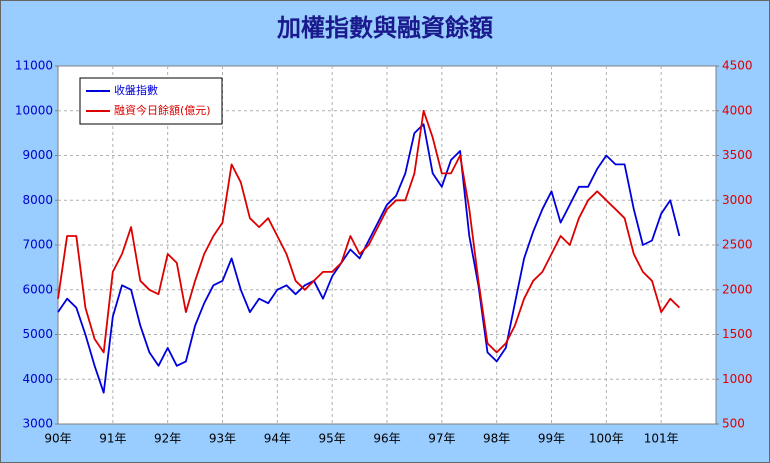 This screenshot has width=770, height=463. Describe the element at coordinates (551, 439) in the screenshot. I see `x-tick-label: 99年` at that location.